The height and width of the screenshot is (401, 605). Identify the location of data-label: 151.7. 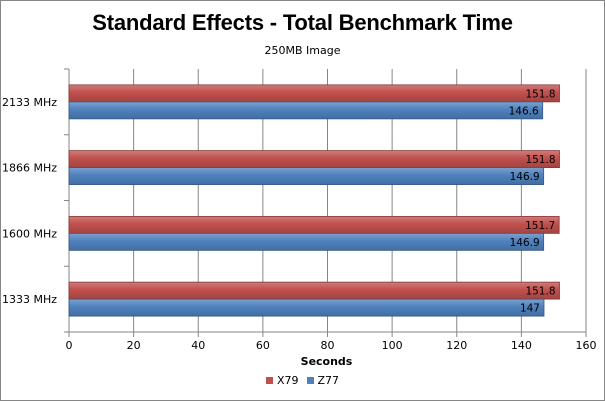
(540, 226).